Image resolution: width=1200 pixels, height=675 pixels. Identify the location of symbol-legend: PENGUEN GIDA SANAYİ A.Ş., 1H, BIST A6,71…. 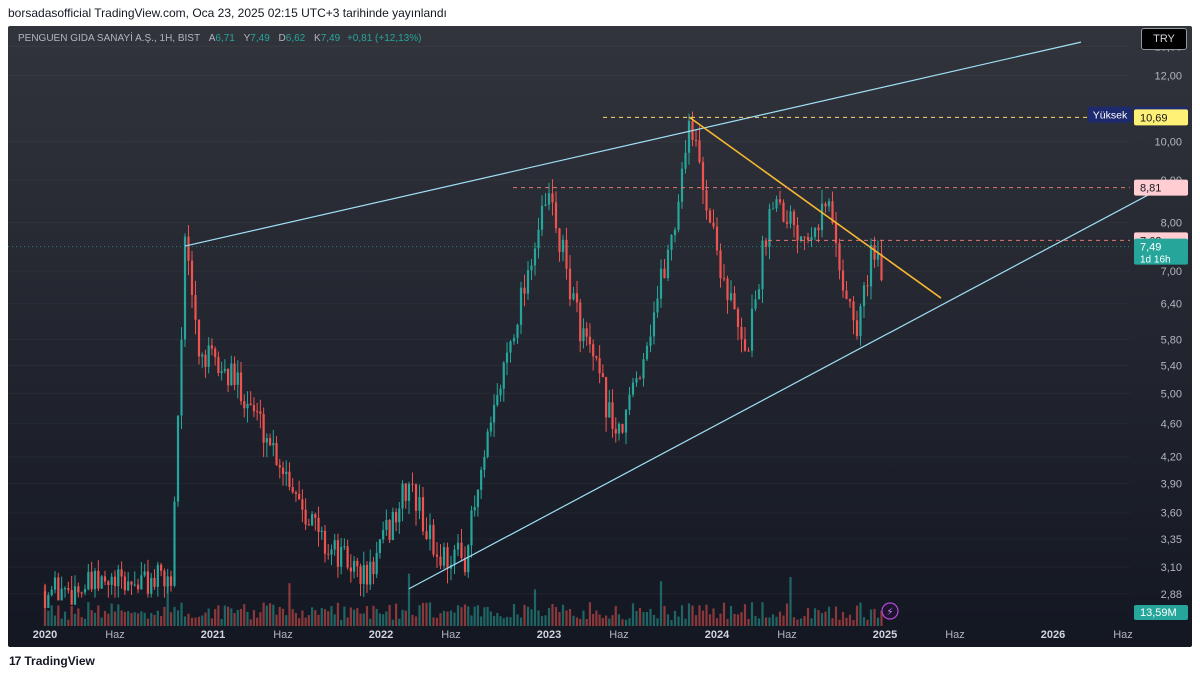
(219, 38).